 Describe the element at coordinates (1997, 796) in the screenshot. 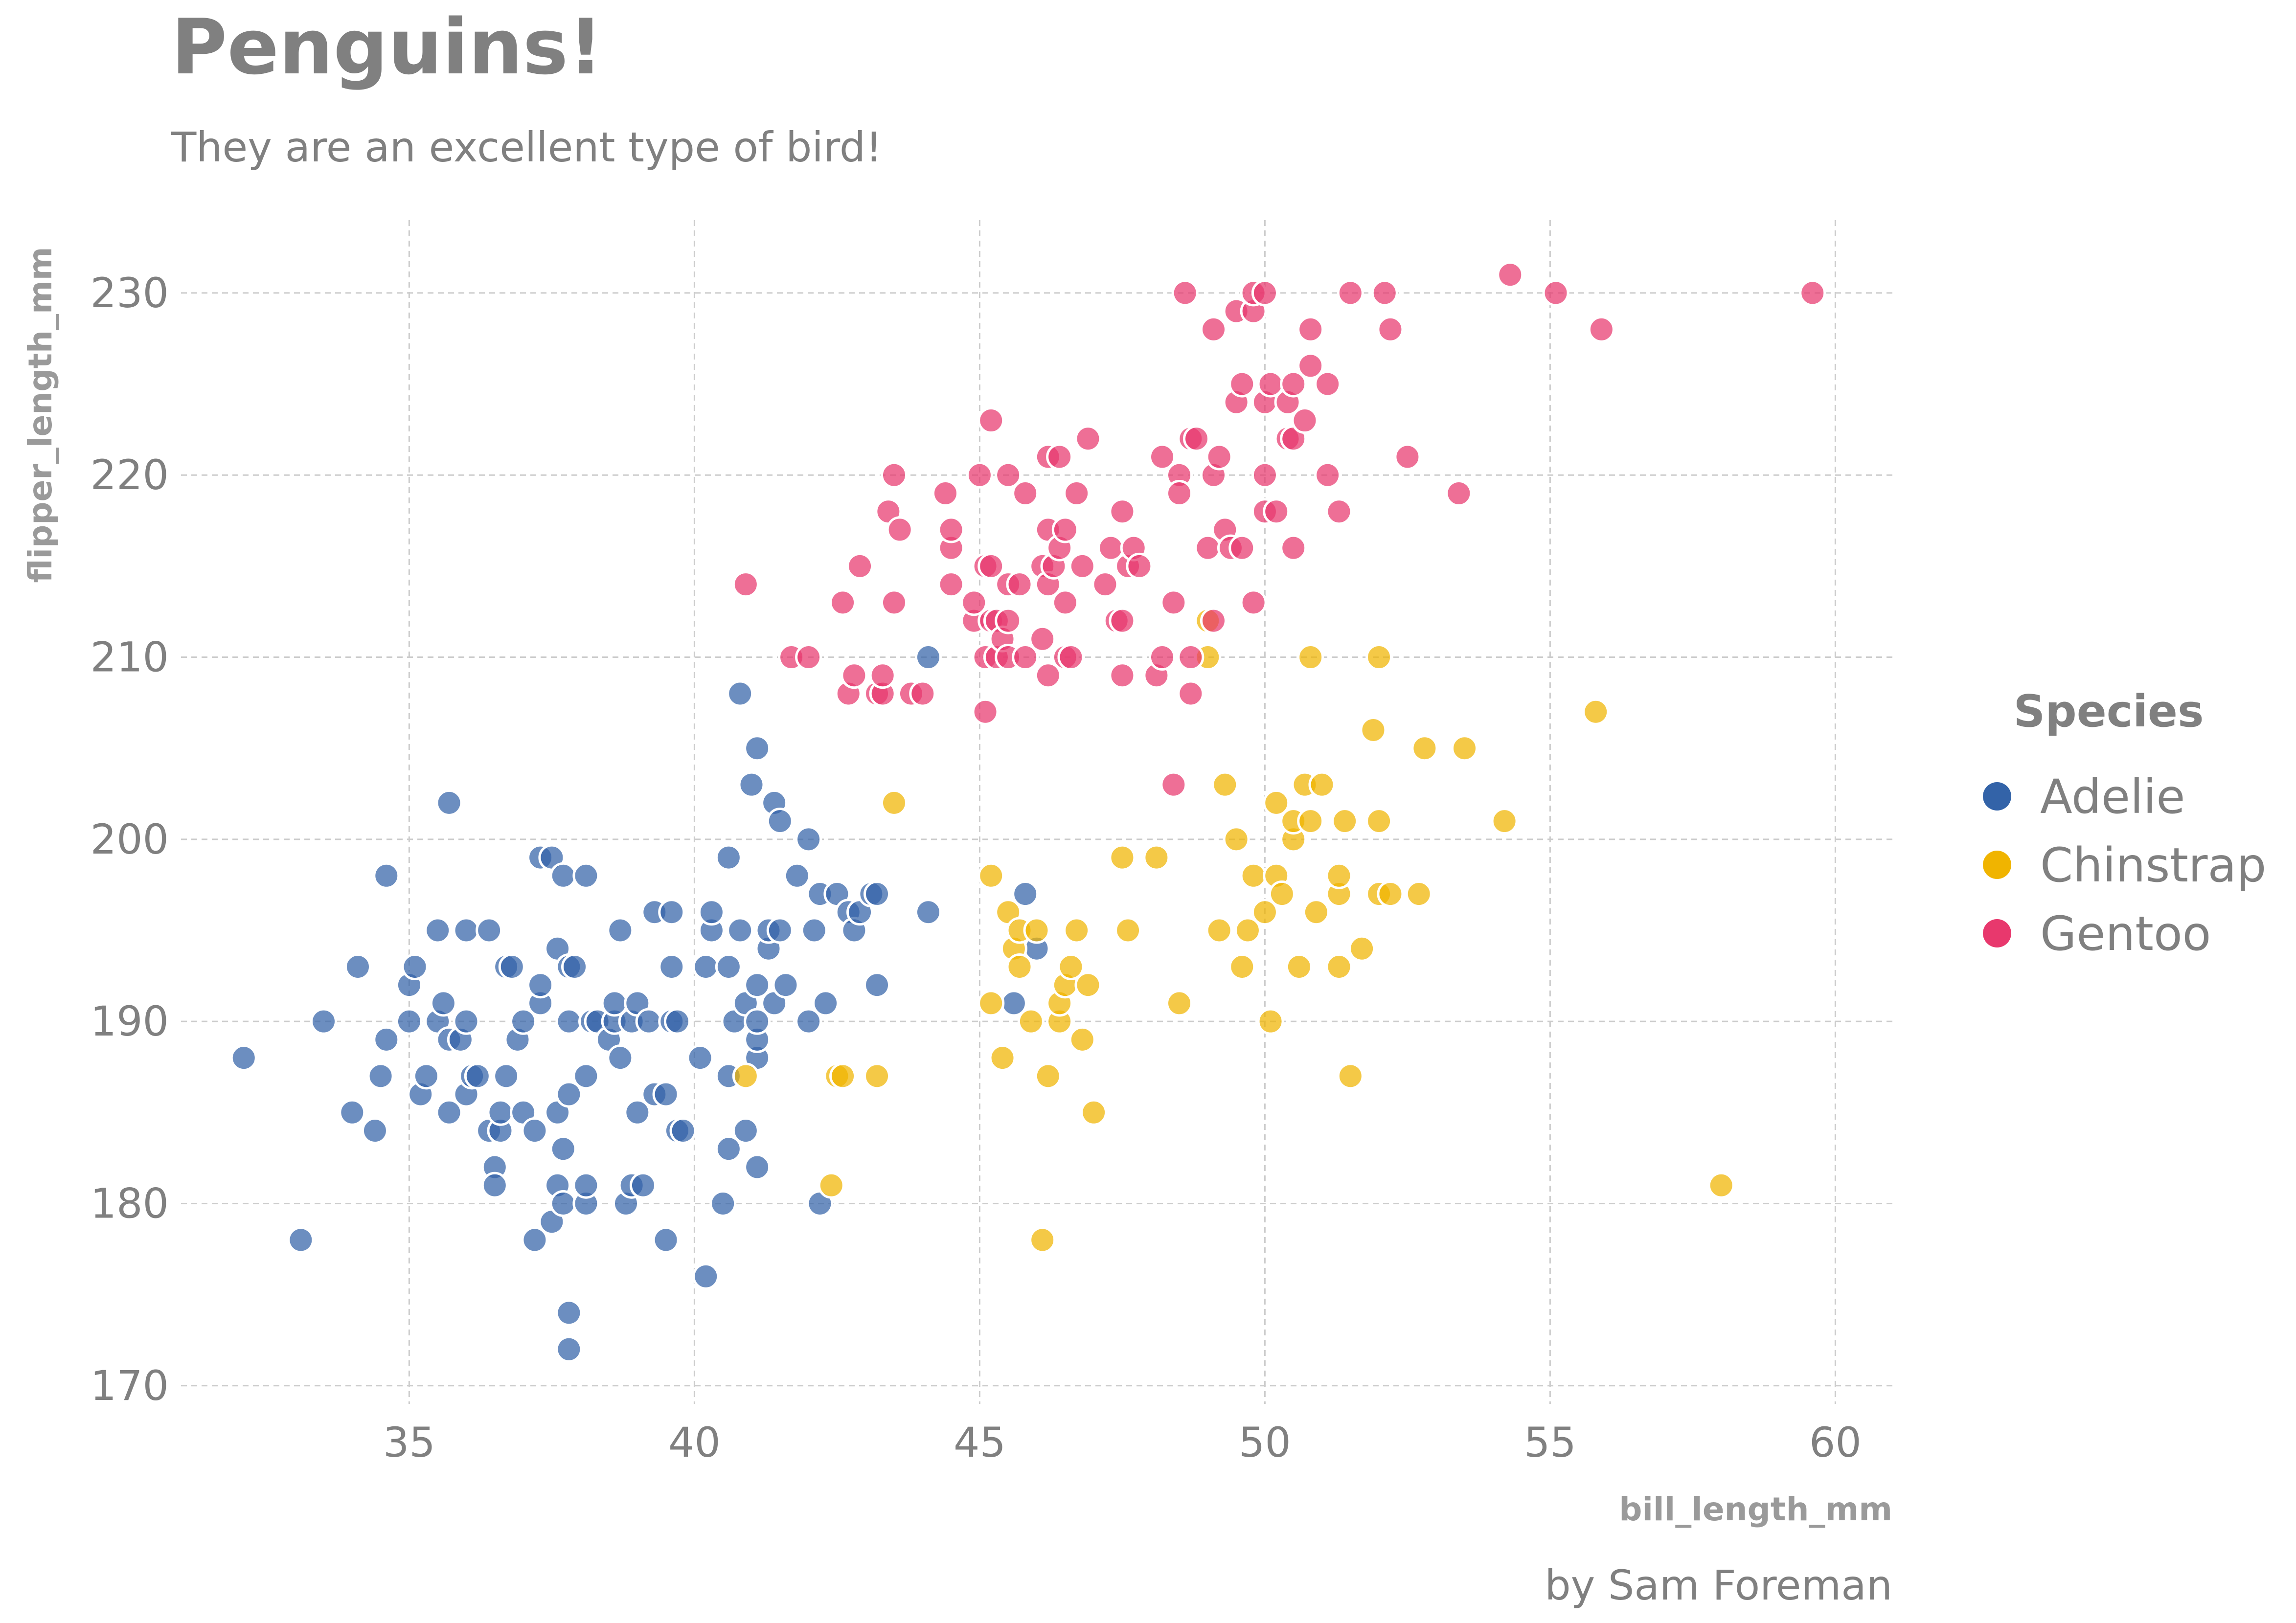

I see `legend-marker-adelie` at that location.